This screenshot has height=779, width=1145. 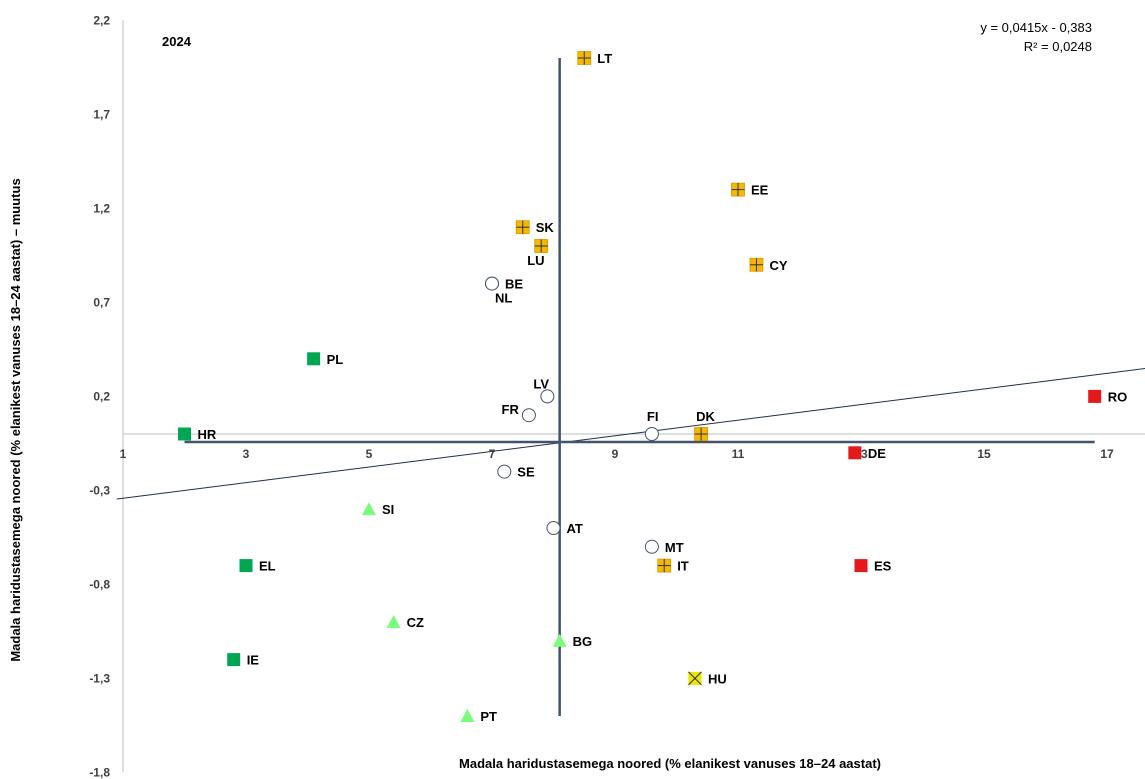 What do you see at coordinates (253, 660) in the screenshot?
I see `point-label: IE` at bounding box center [253, 660].